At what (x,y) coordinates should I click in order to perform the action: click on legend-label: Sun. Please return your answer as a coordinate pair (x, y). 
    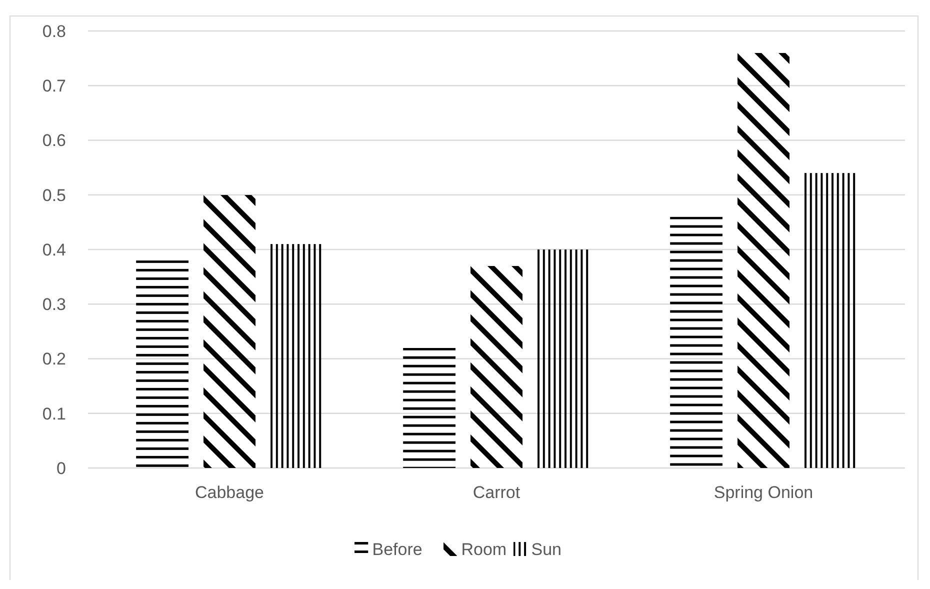
    Looking at the image, I should click on (546, 549).